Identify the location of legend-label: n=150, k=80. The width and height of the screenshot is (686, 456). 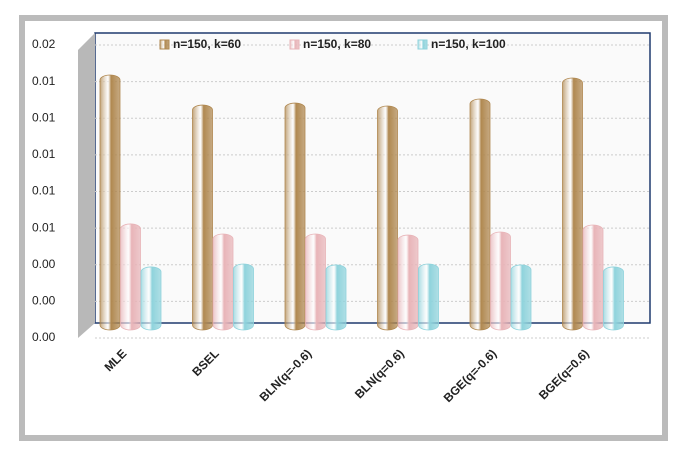
(337, 44).